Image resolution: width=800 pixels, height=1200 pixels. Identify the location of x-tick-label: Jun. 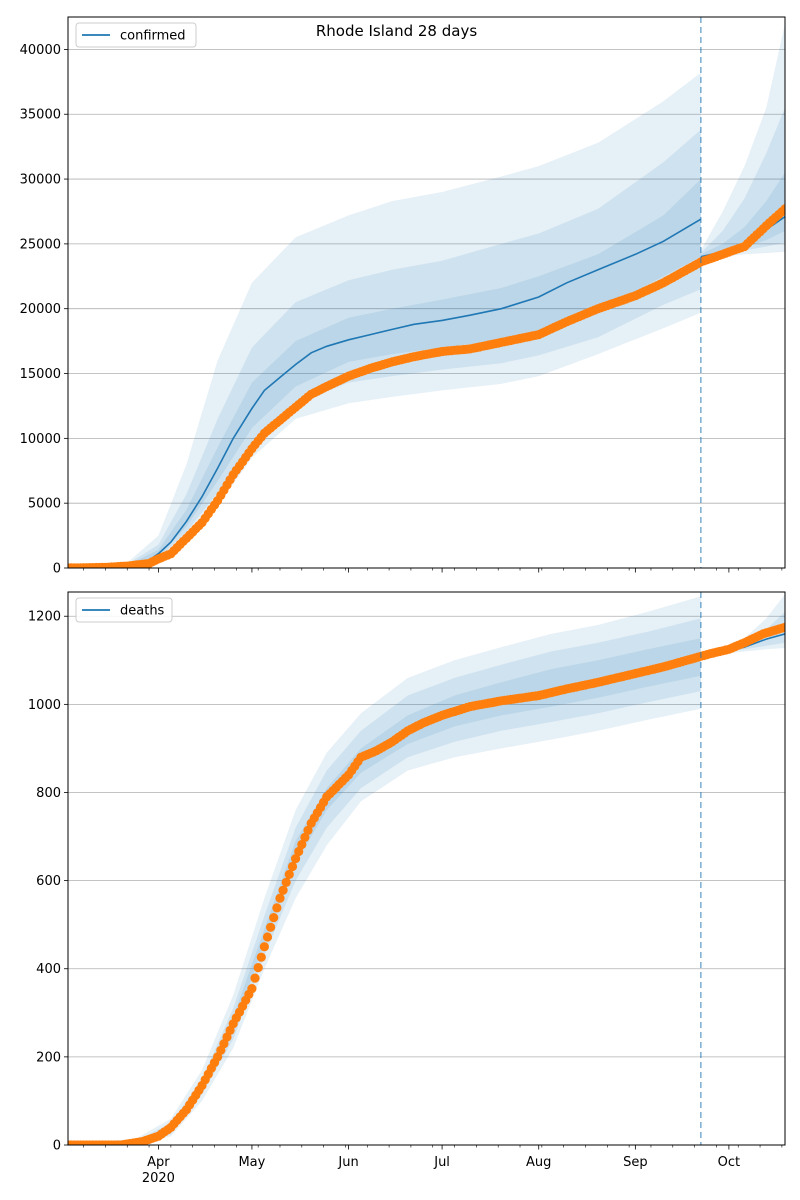
(347, 1162).